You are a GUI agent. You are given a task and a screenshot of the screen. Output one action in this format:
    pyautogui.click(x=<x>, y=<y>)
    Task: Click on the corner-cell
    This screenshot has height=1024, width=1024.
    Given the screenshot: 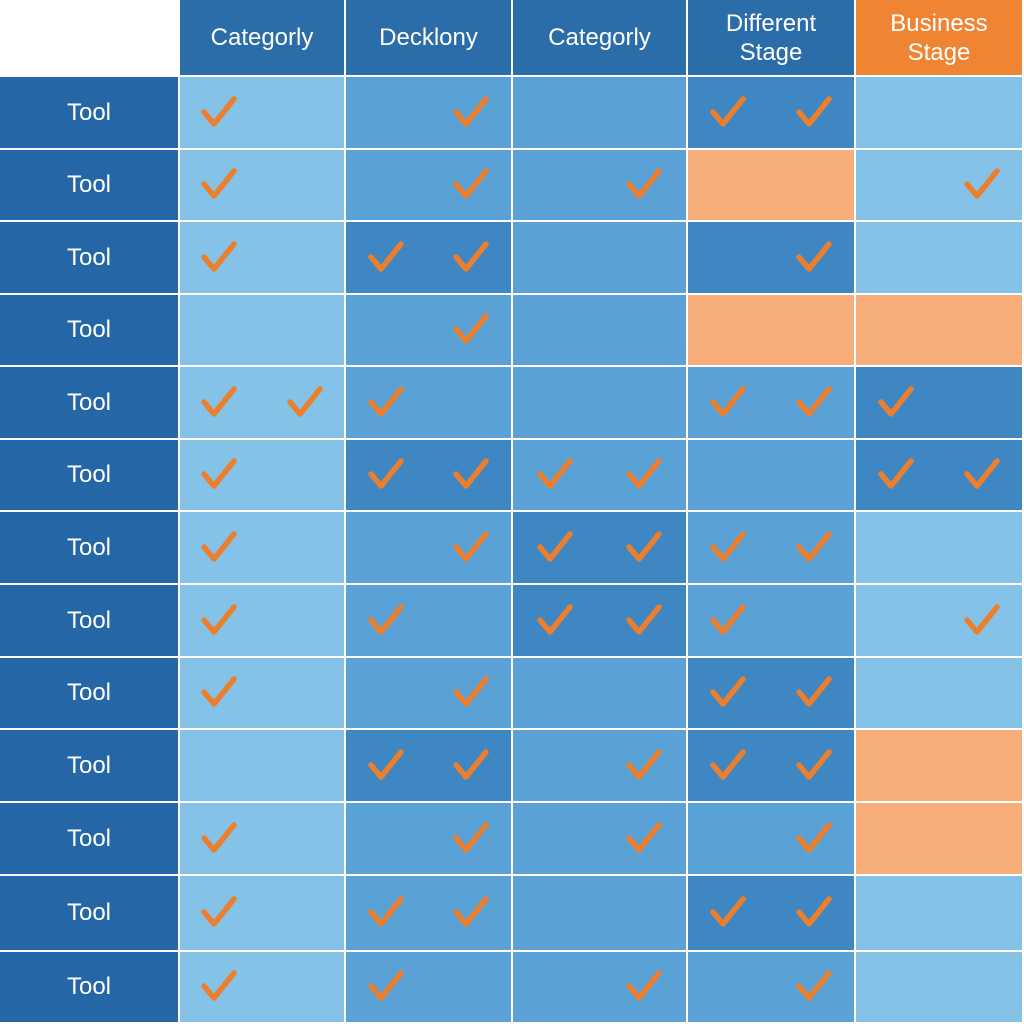 What is the action you would take?
    pyautogui.click(x=89, y=37)
    